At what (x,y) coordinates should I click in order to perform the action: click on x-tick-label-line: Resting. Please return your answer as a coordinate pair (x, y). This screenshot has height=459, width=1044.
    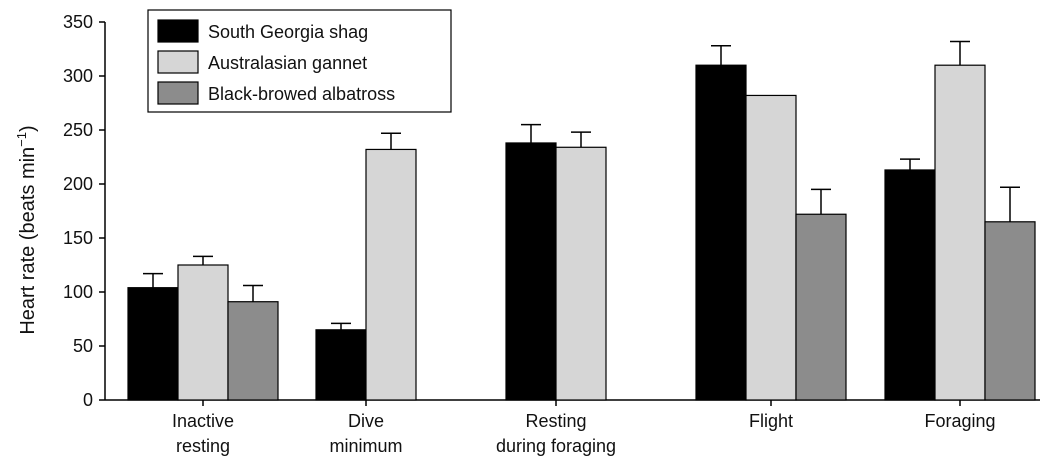
    Looking at the image, I should click on (555, 421).